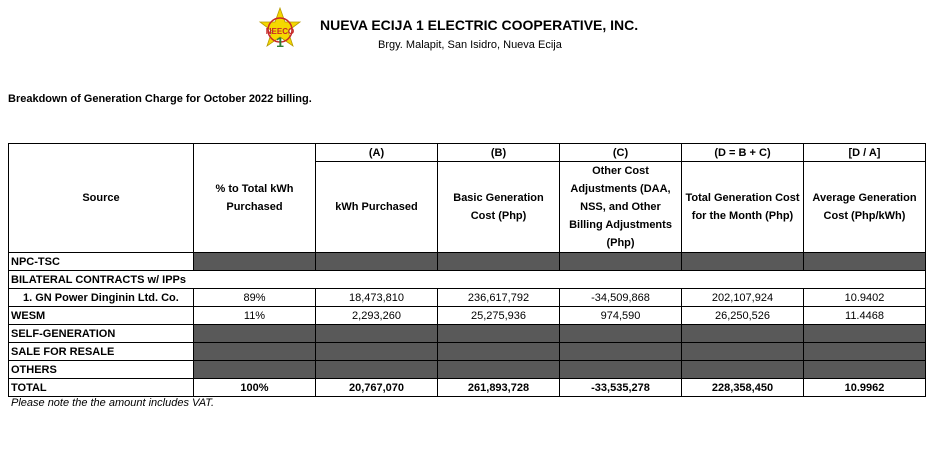 The image size is (935, 453). What do you see at coordinates (113, 403) in the screenshot?
I see `vat-note: Please note the the amount includes VAT.` at bounding box center [113, 403].